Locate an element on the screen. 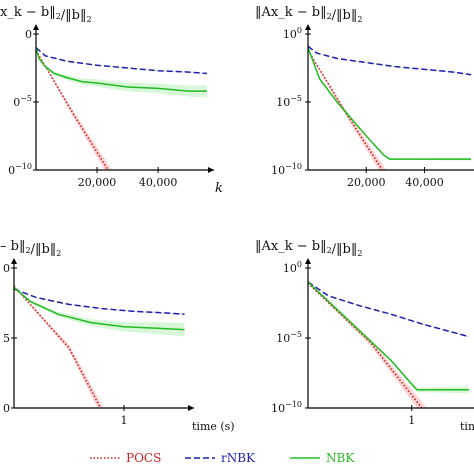 This screenshot has width=474, height=474. chart-title: – b‖2/‖b‖2 is located at coordinates (30, 248).